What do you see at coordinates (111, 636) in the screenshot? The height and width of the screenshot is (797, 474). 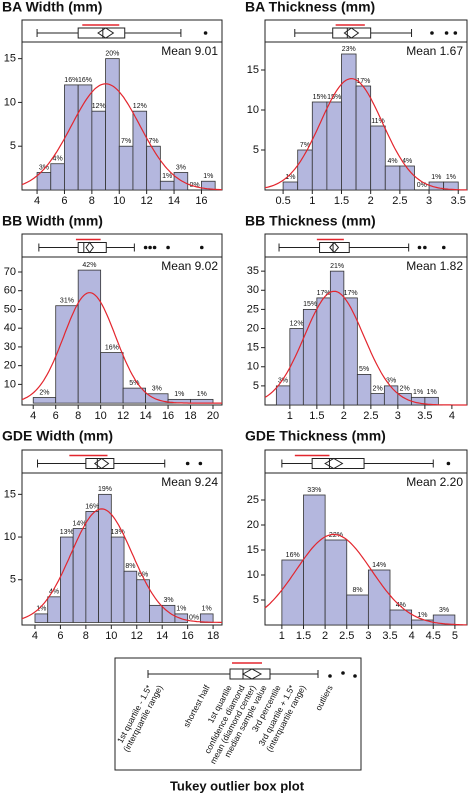 I see `x-tick-label: 10` at bounding box center [111, 636].